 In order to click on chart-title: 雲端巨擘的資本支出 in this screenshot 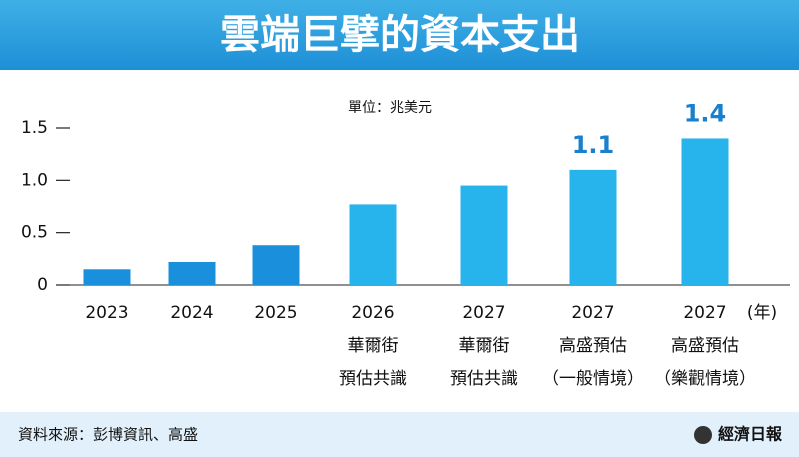, I will do `click(400, 35)`.